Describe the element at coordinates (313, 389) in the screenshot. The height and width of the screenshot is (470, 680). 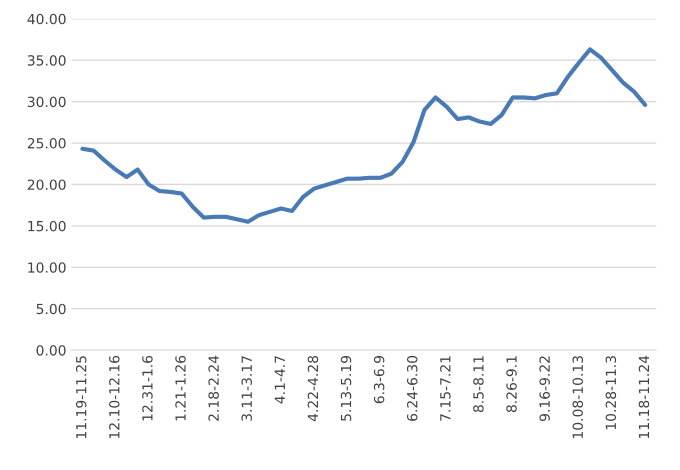
I see `x-tick-label: 4.22-4.28` at that location.